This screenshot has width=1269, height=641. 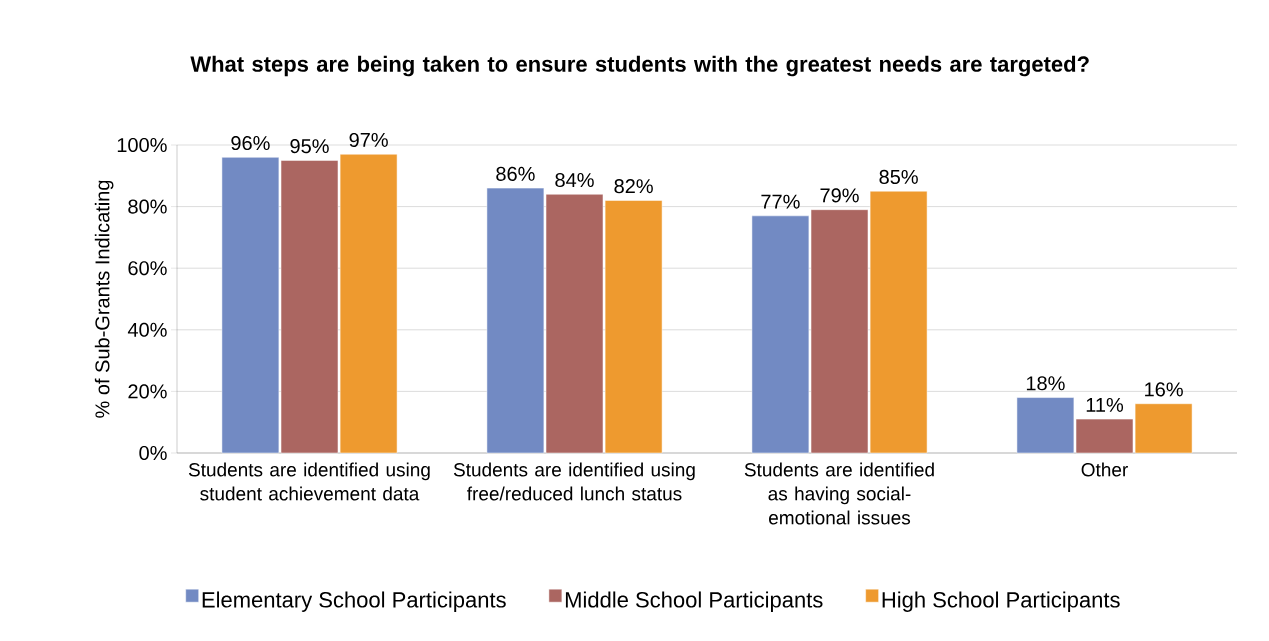 I want to click on legend-label: Middle School Participants, so click(x=694, y=601).